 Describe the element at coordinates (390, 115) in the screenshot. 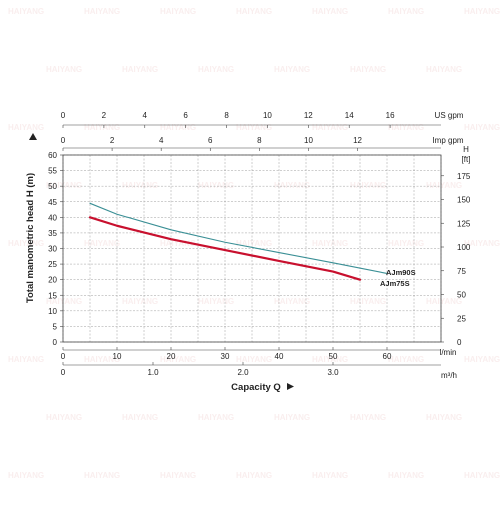

I see `us-gpm-tick-label: 16` at that location.